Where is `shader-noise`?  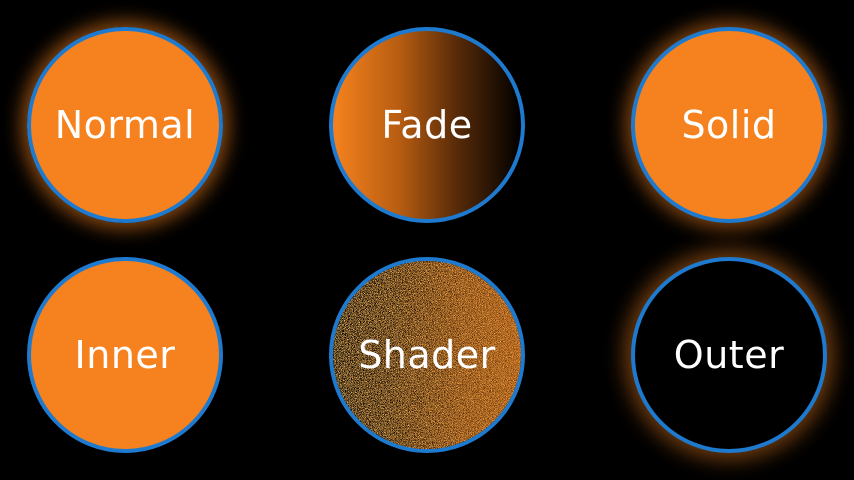
shader-noise is located at coordinates (427, 355).